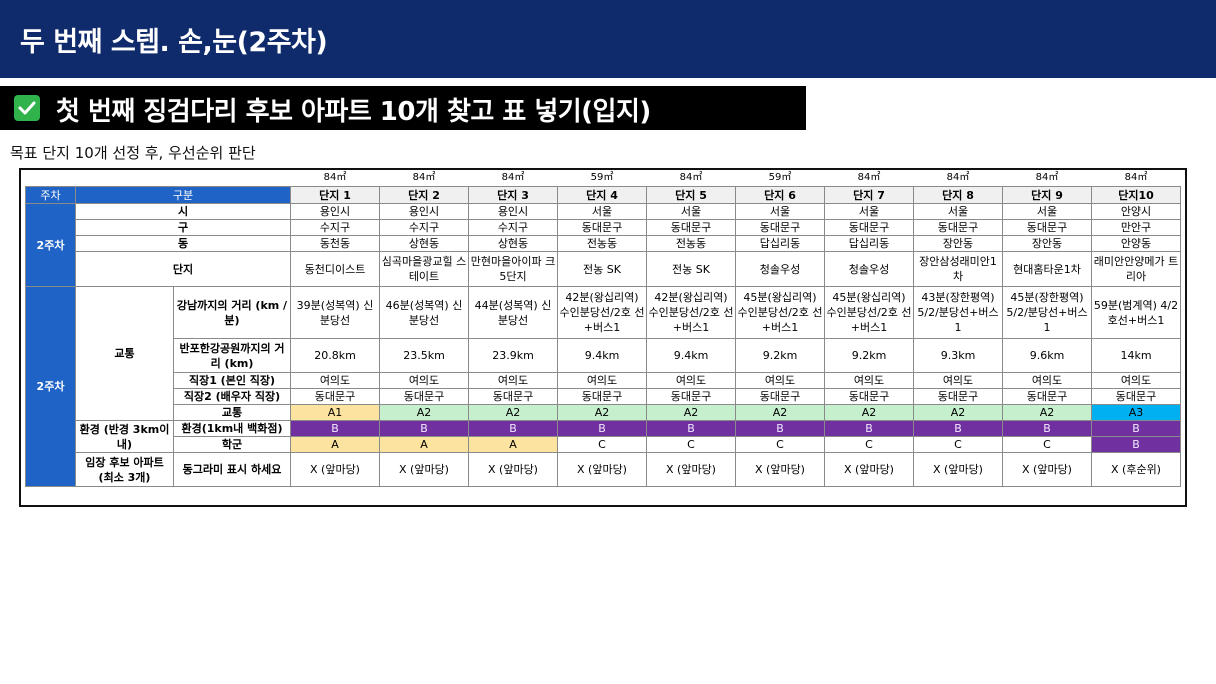  What do you see at coordinates (1136, 312) in the screenshot?
I see `gangnam-cell: 59분(범계역) 4/2호선+버스1` at bounding box center [1136, 312].